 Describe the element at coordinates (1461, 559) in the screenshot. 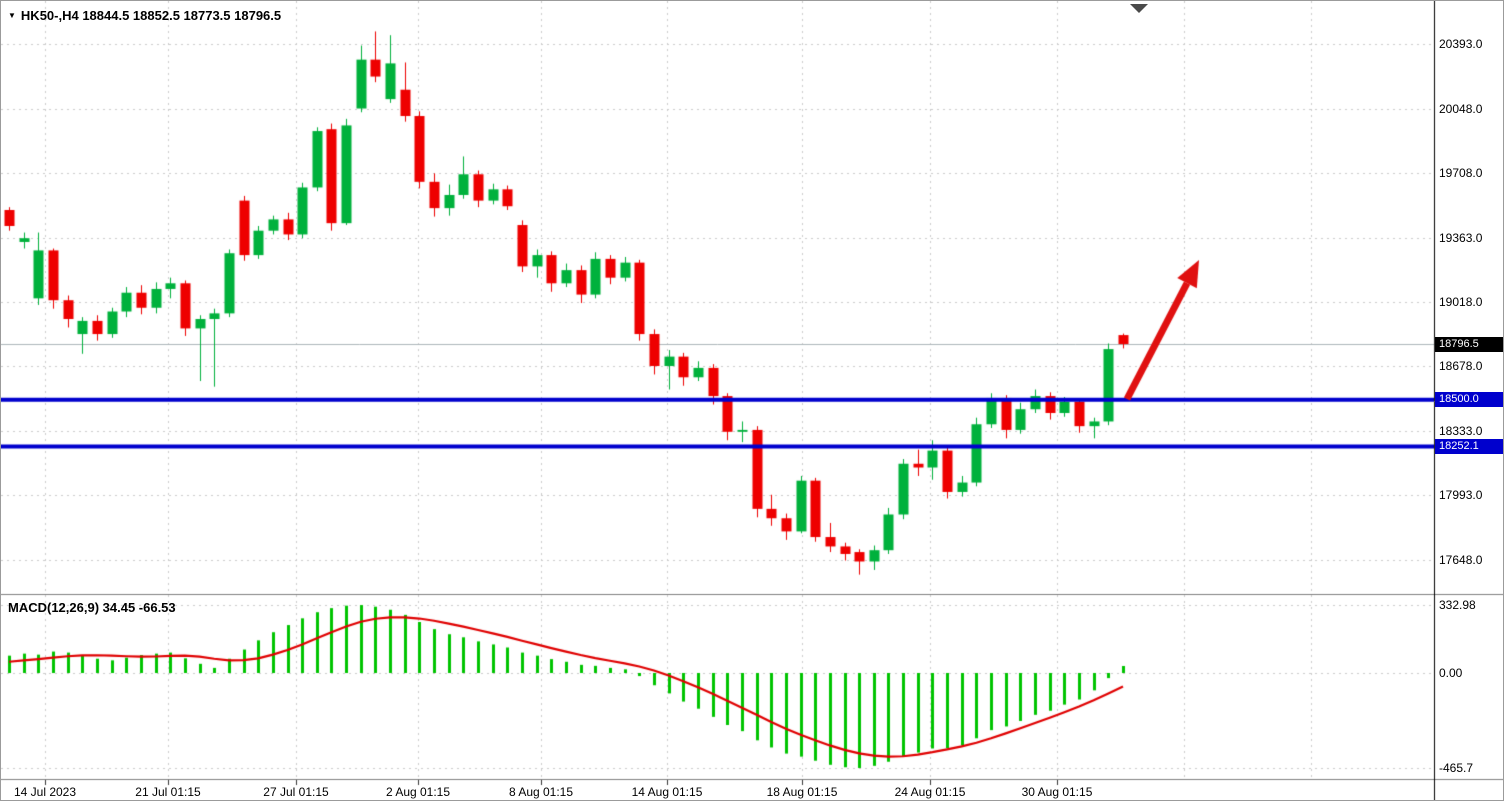

I see `price-tick-label: 17648.0` at that location.